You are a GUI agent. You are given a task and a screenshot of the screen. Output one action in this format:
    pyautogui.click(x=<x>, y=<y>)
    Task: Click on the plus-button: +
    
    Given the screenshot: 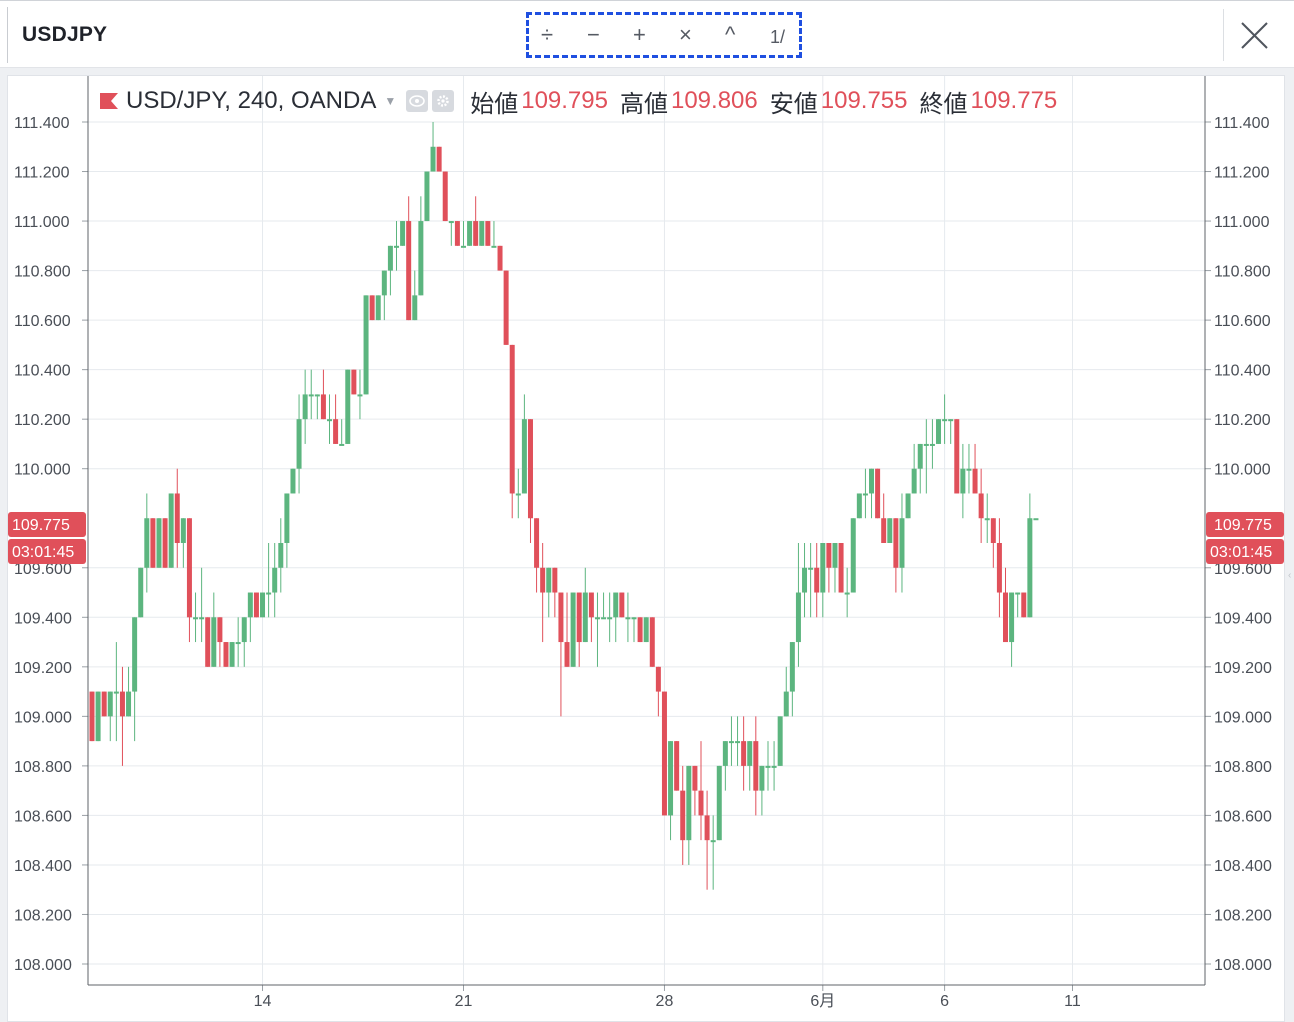 What is the action you would take?
    pyautogui.click(x=639, y=34)
    